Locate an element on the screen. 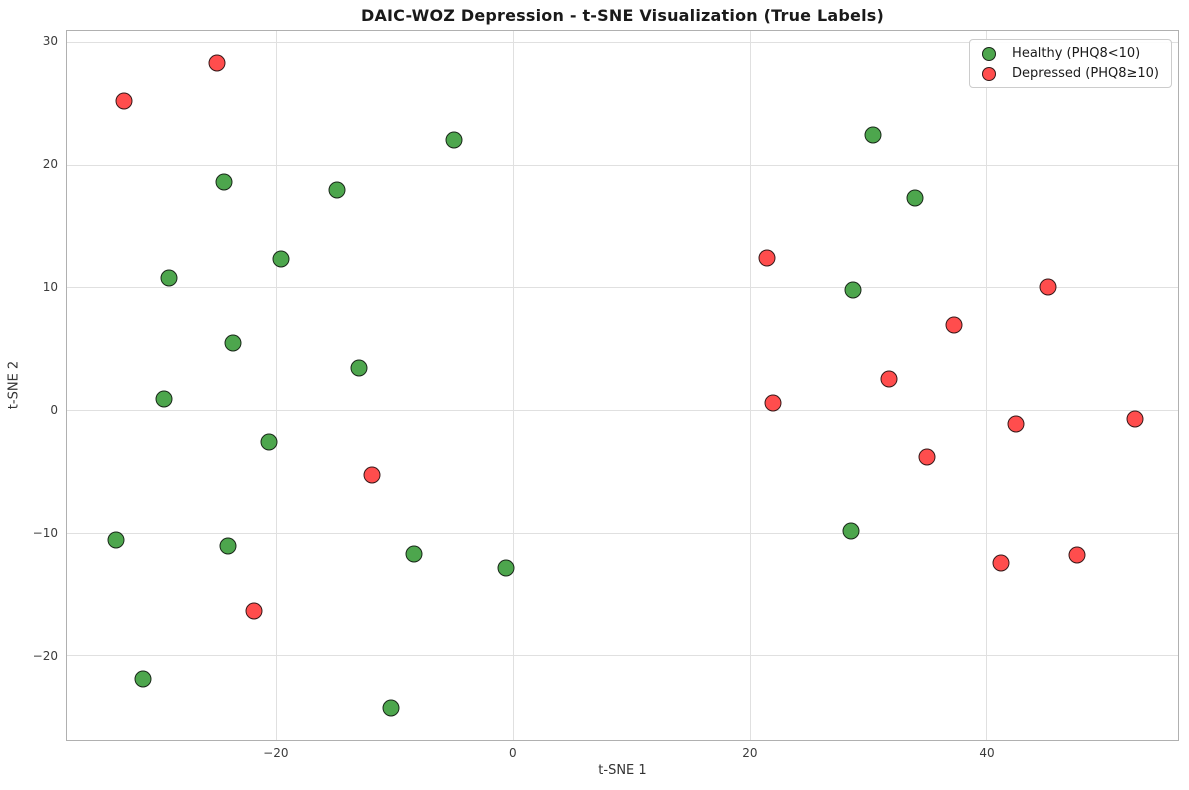 This screenshot has width=1189, height=790. x-tick-label: 0 is located at coordinates (513, 753).